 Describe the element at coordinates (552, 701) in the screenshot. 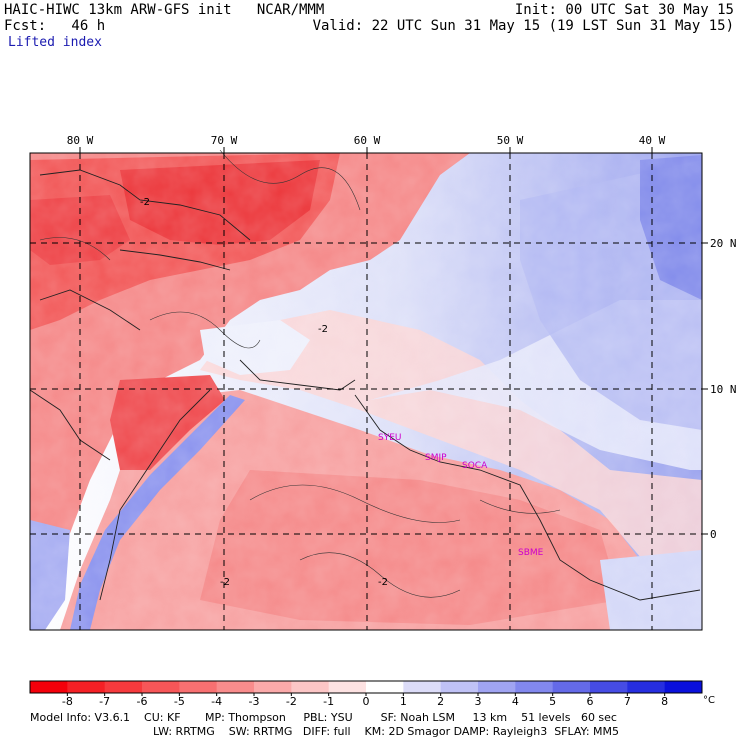

I see `colorbar-tick-label: 5` at that location.